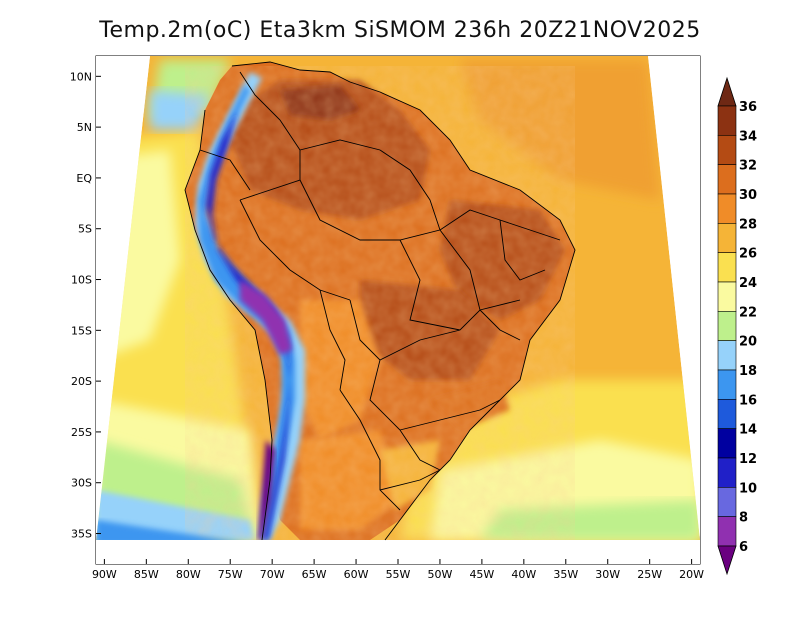 Image resolution: width=800 pixels, height=618 pixels. I want to click on lon-tick-label: 65W, so click(314, 574).